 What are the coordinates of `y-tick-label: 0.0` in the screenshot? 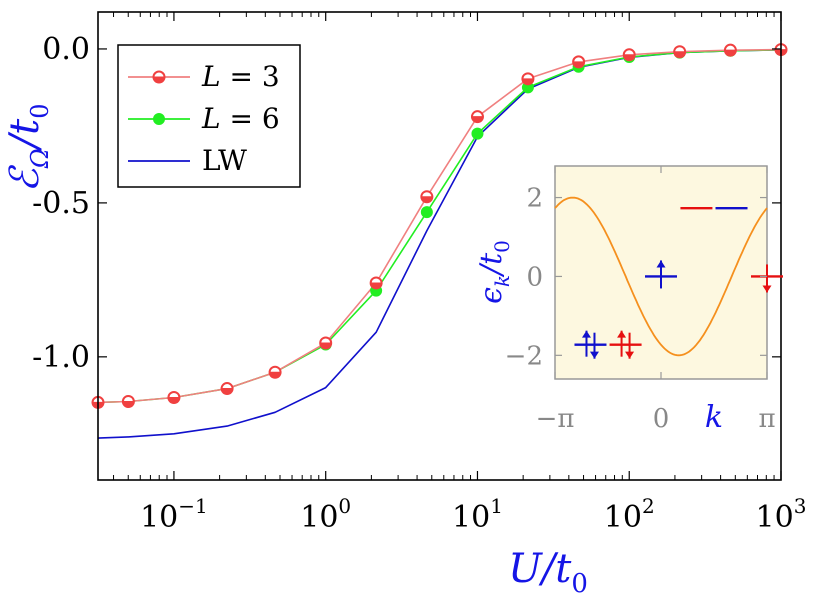 It's located at (66, 49).